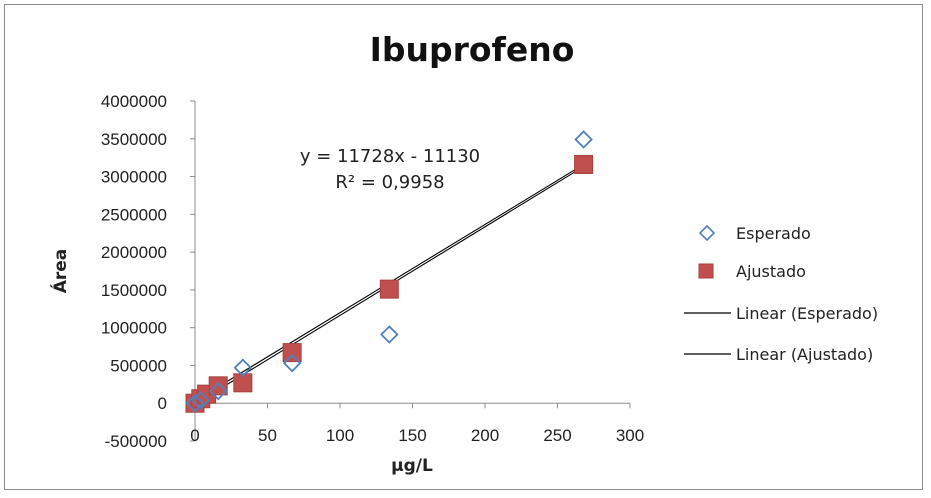 Image resolution: width=931 pixels, height=498 pixels. What do you see at coordinates (706, 271) in the screenshot?
I see `legend-ajustado-marker` at bounding box center [706, 271].